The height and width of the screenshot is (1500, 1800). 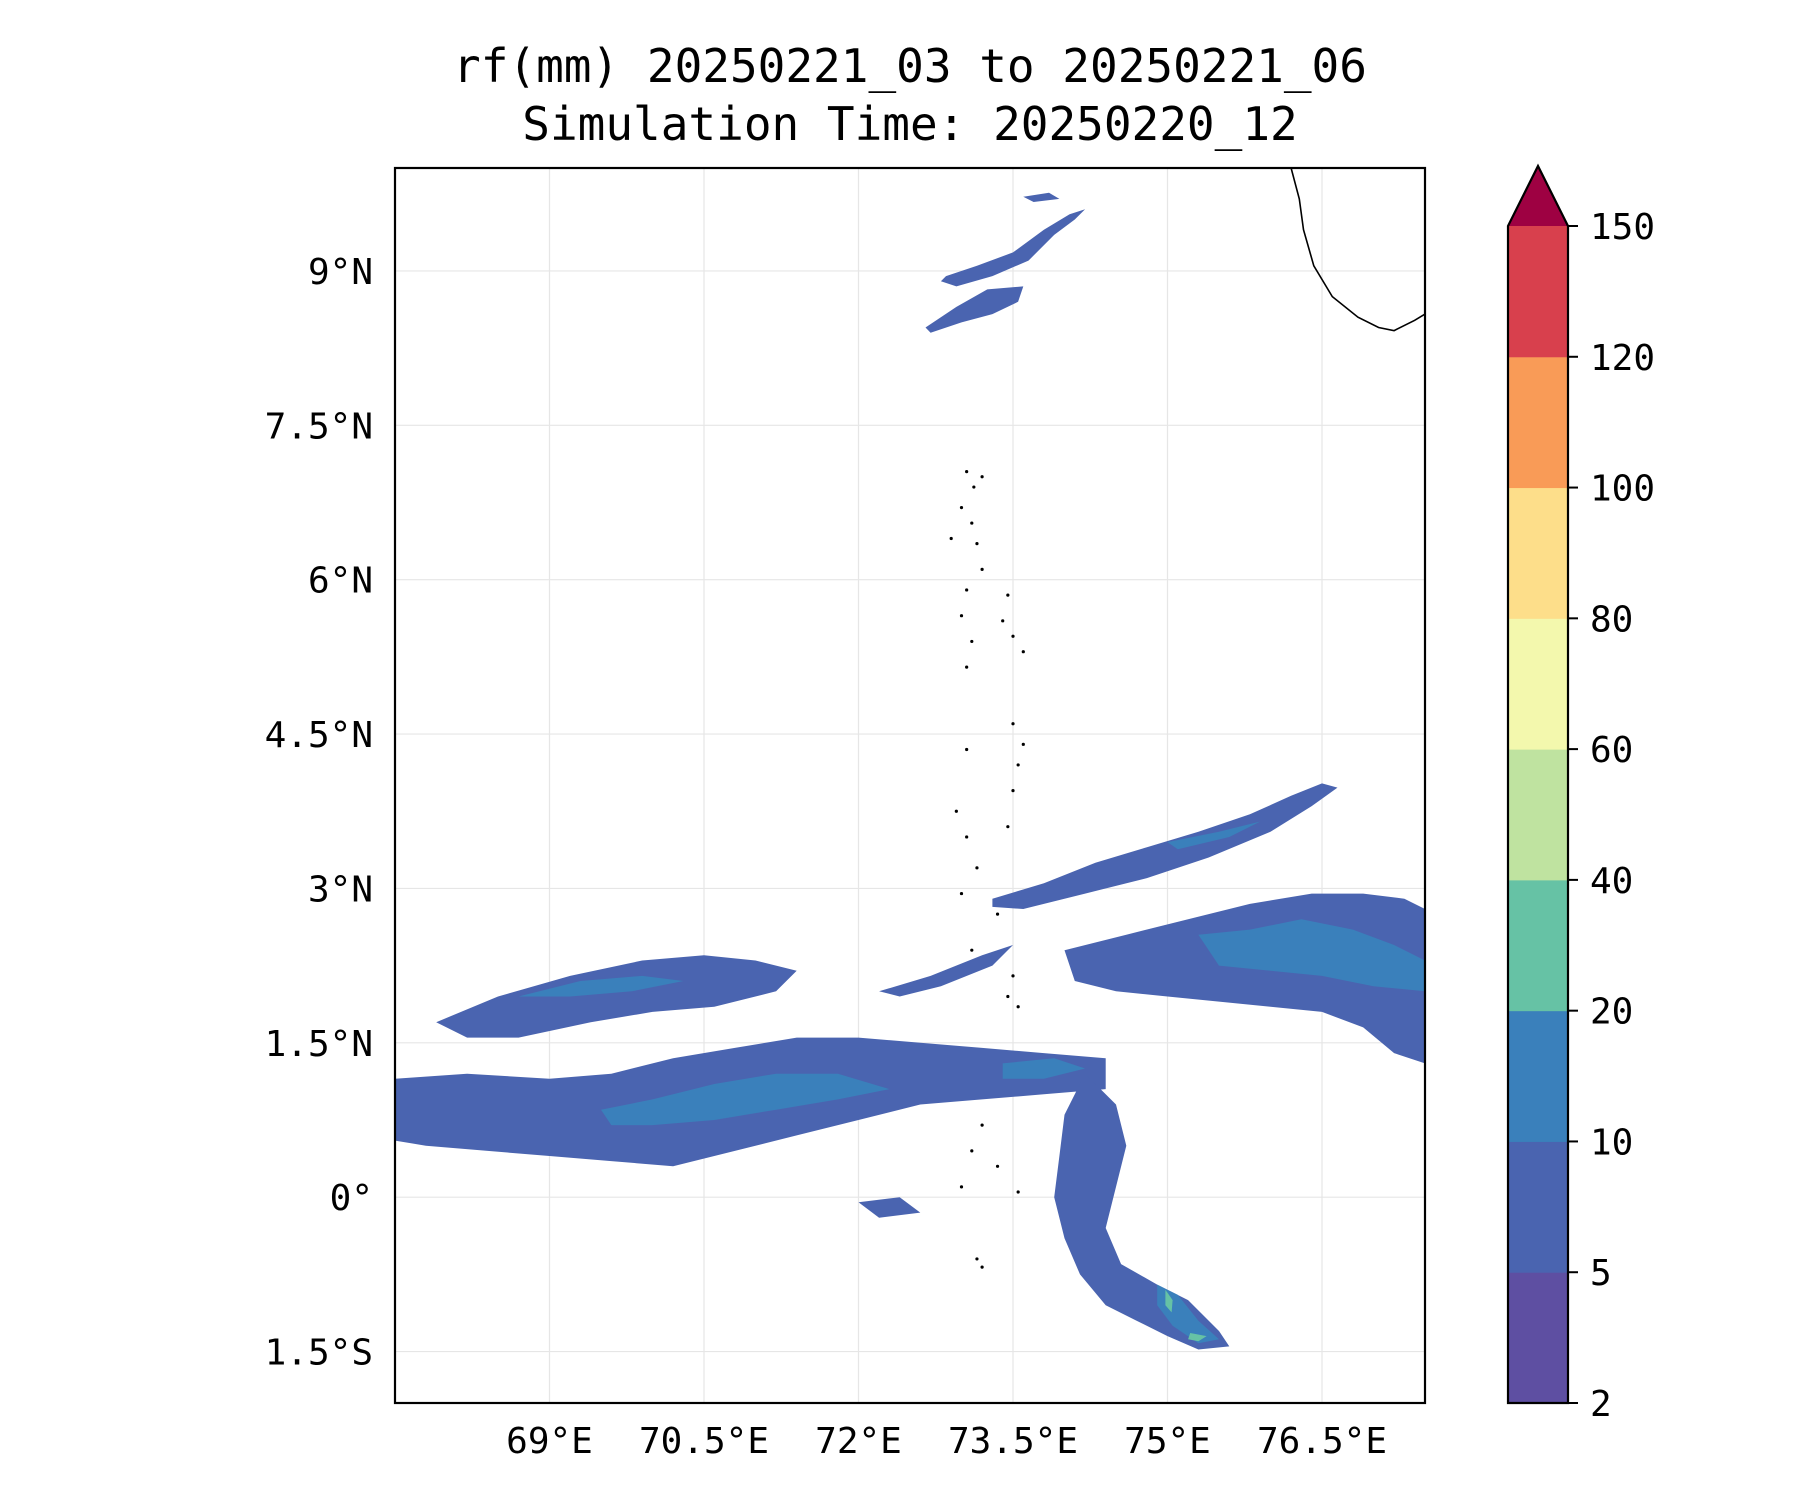 What do you see at coordinates (549, 1441) in the screenshot?
I see `x-tick-label: 69°E` at bounding box center [549, 1441].